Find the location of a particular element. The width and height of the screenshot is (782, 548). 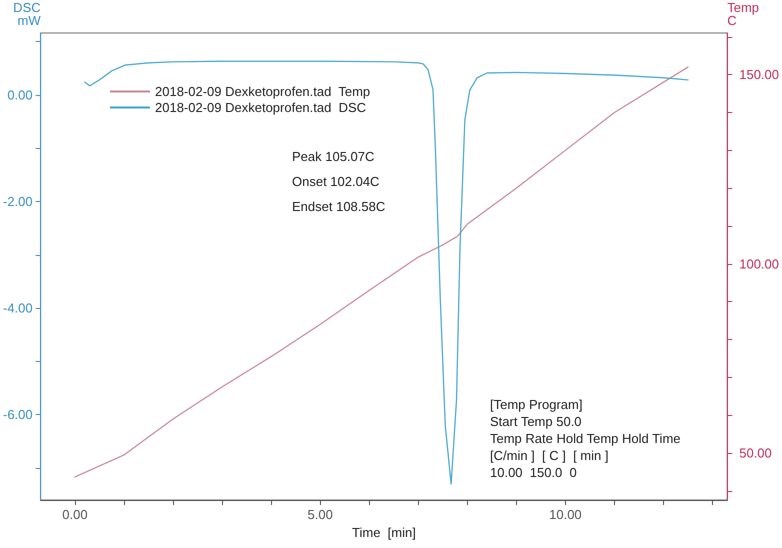

y2-tick-label: 100.00 is located at coordinates (759, 264).